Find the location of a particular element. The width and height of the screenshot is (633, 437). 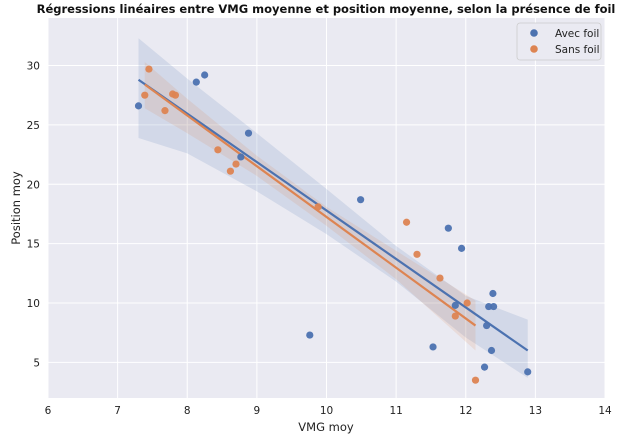

x-tick-label: 9 is located at coordinates (257, 411).